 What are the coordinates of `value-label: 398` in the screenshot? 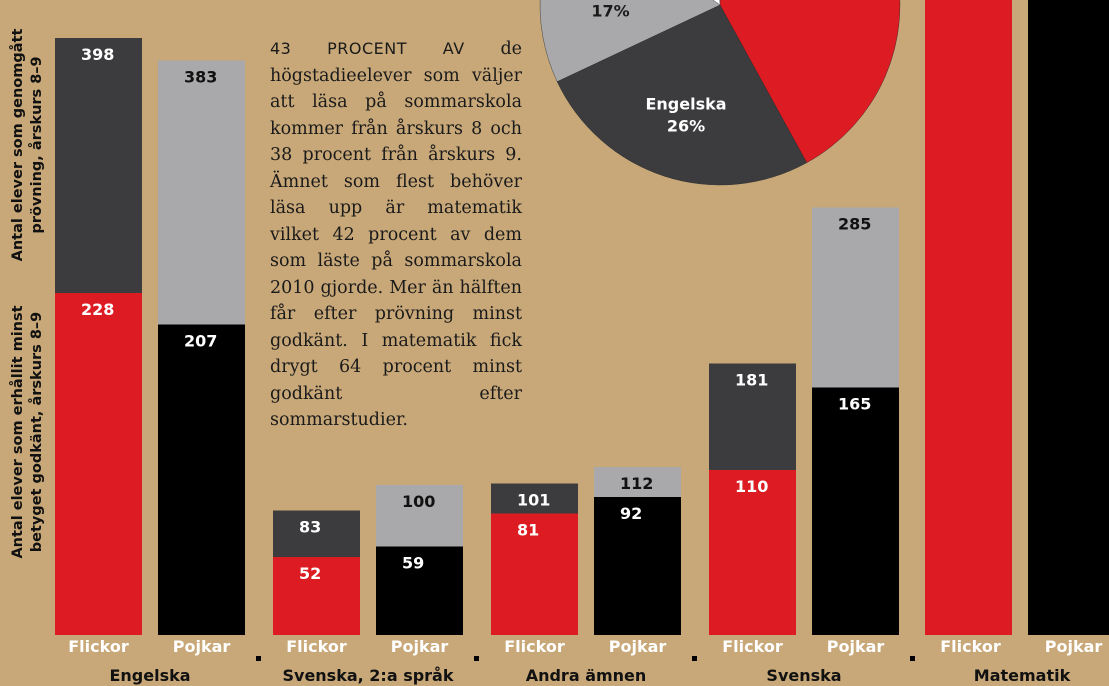 It's located at (97, 54).